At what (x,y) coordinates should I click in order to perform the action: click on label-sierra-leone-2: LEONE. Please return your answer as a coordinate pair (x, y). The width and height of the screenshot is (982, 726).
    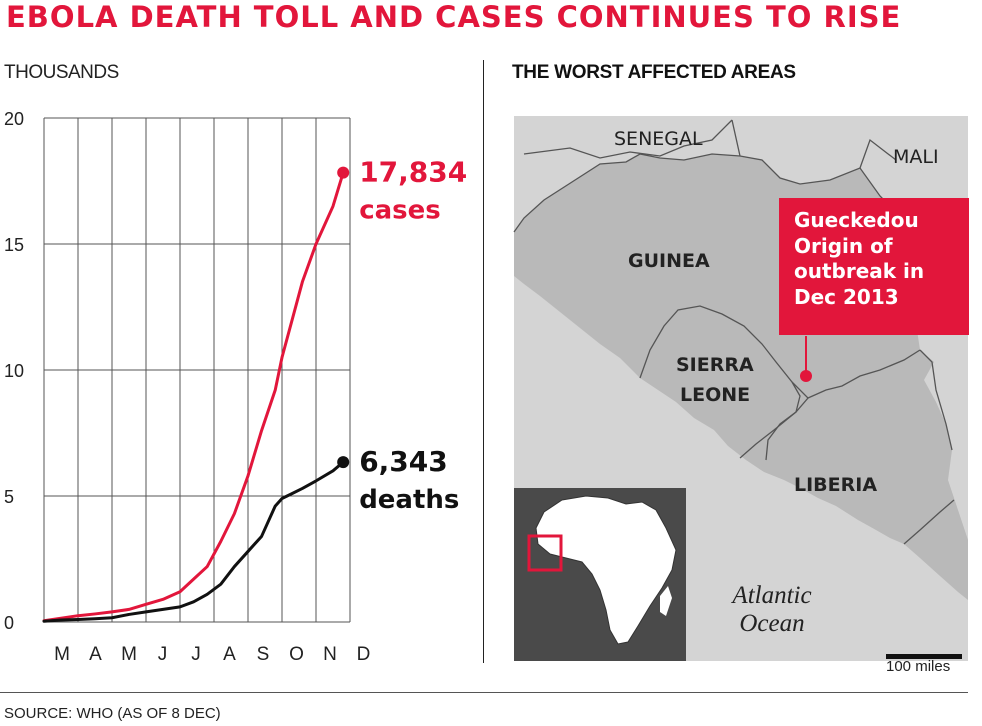
    Looking at the image, I should click on (715, 395).